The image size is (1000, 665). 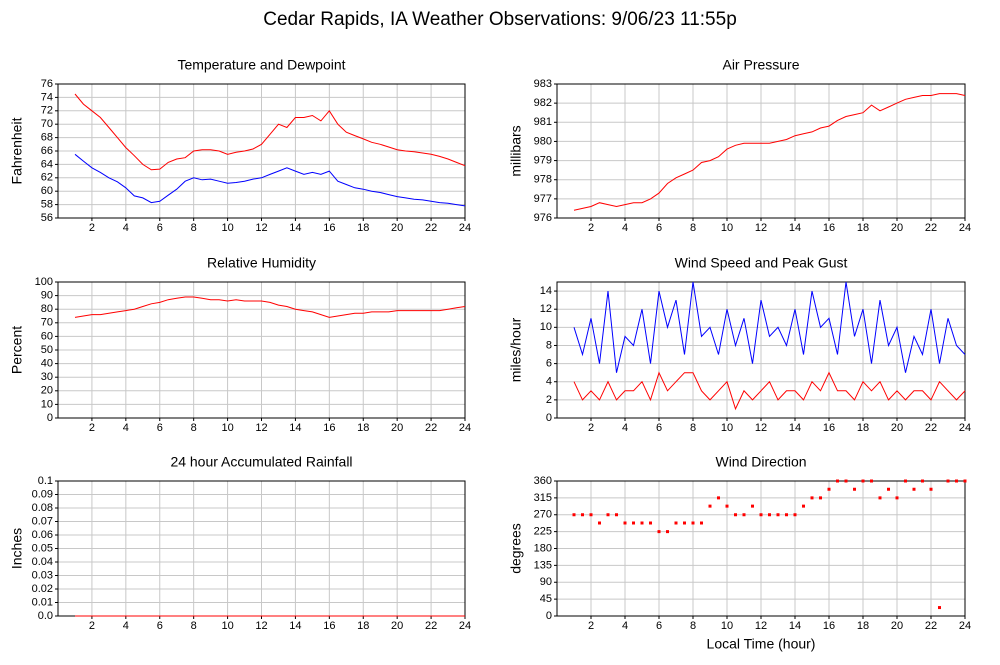 I want to click on y-tick-label: 0.0, so click(x=45, y=616).